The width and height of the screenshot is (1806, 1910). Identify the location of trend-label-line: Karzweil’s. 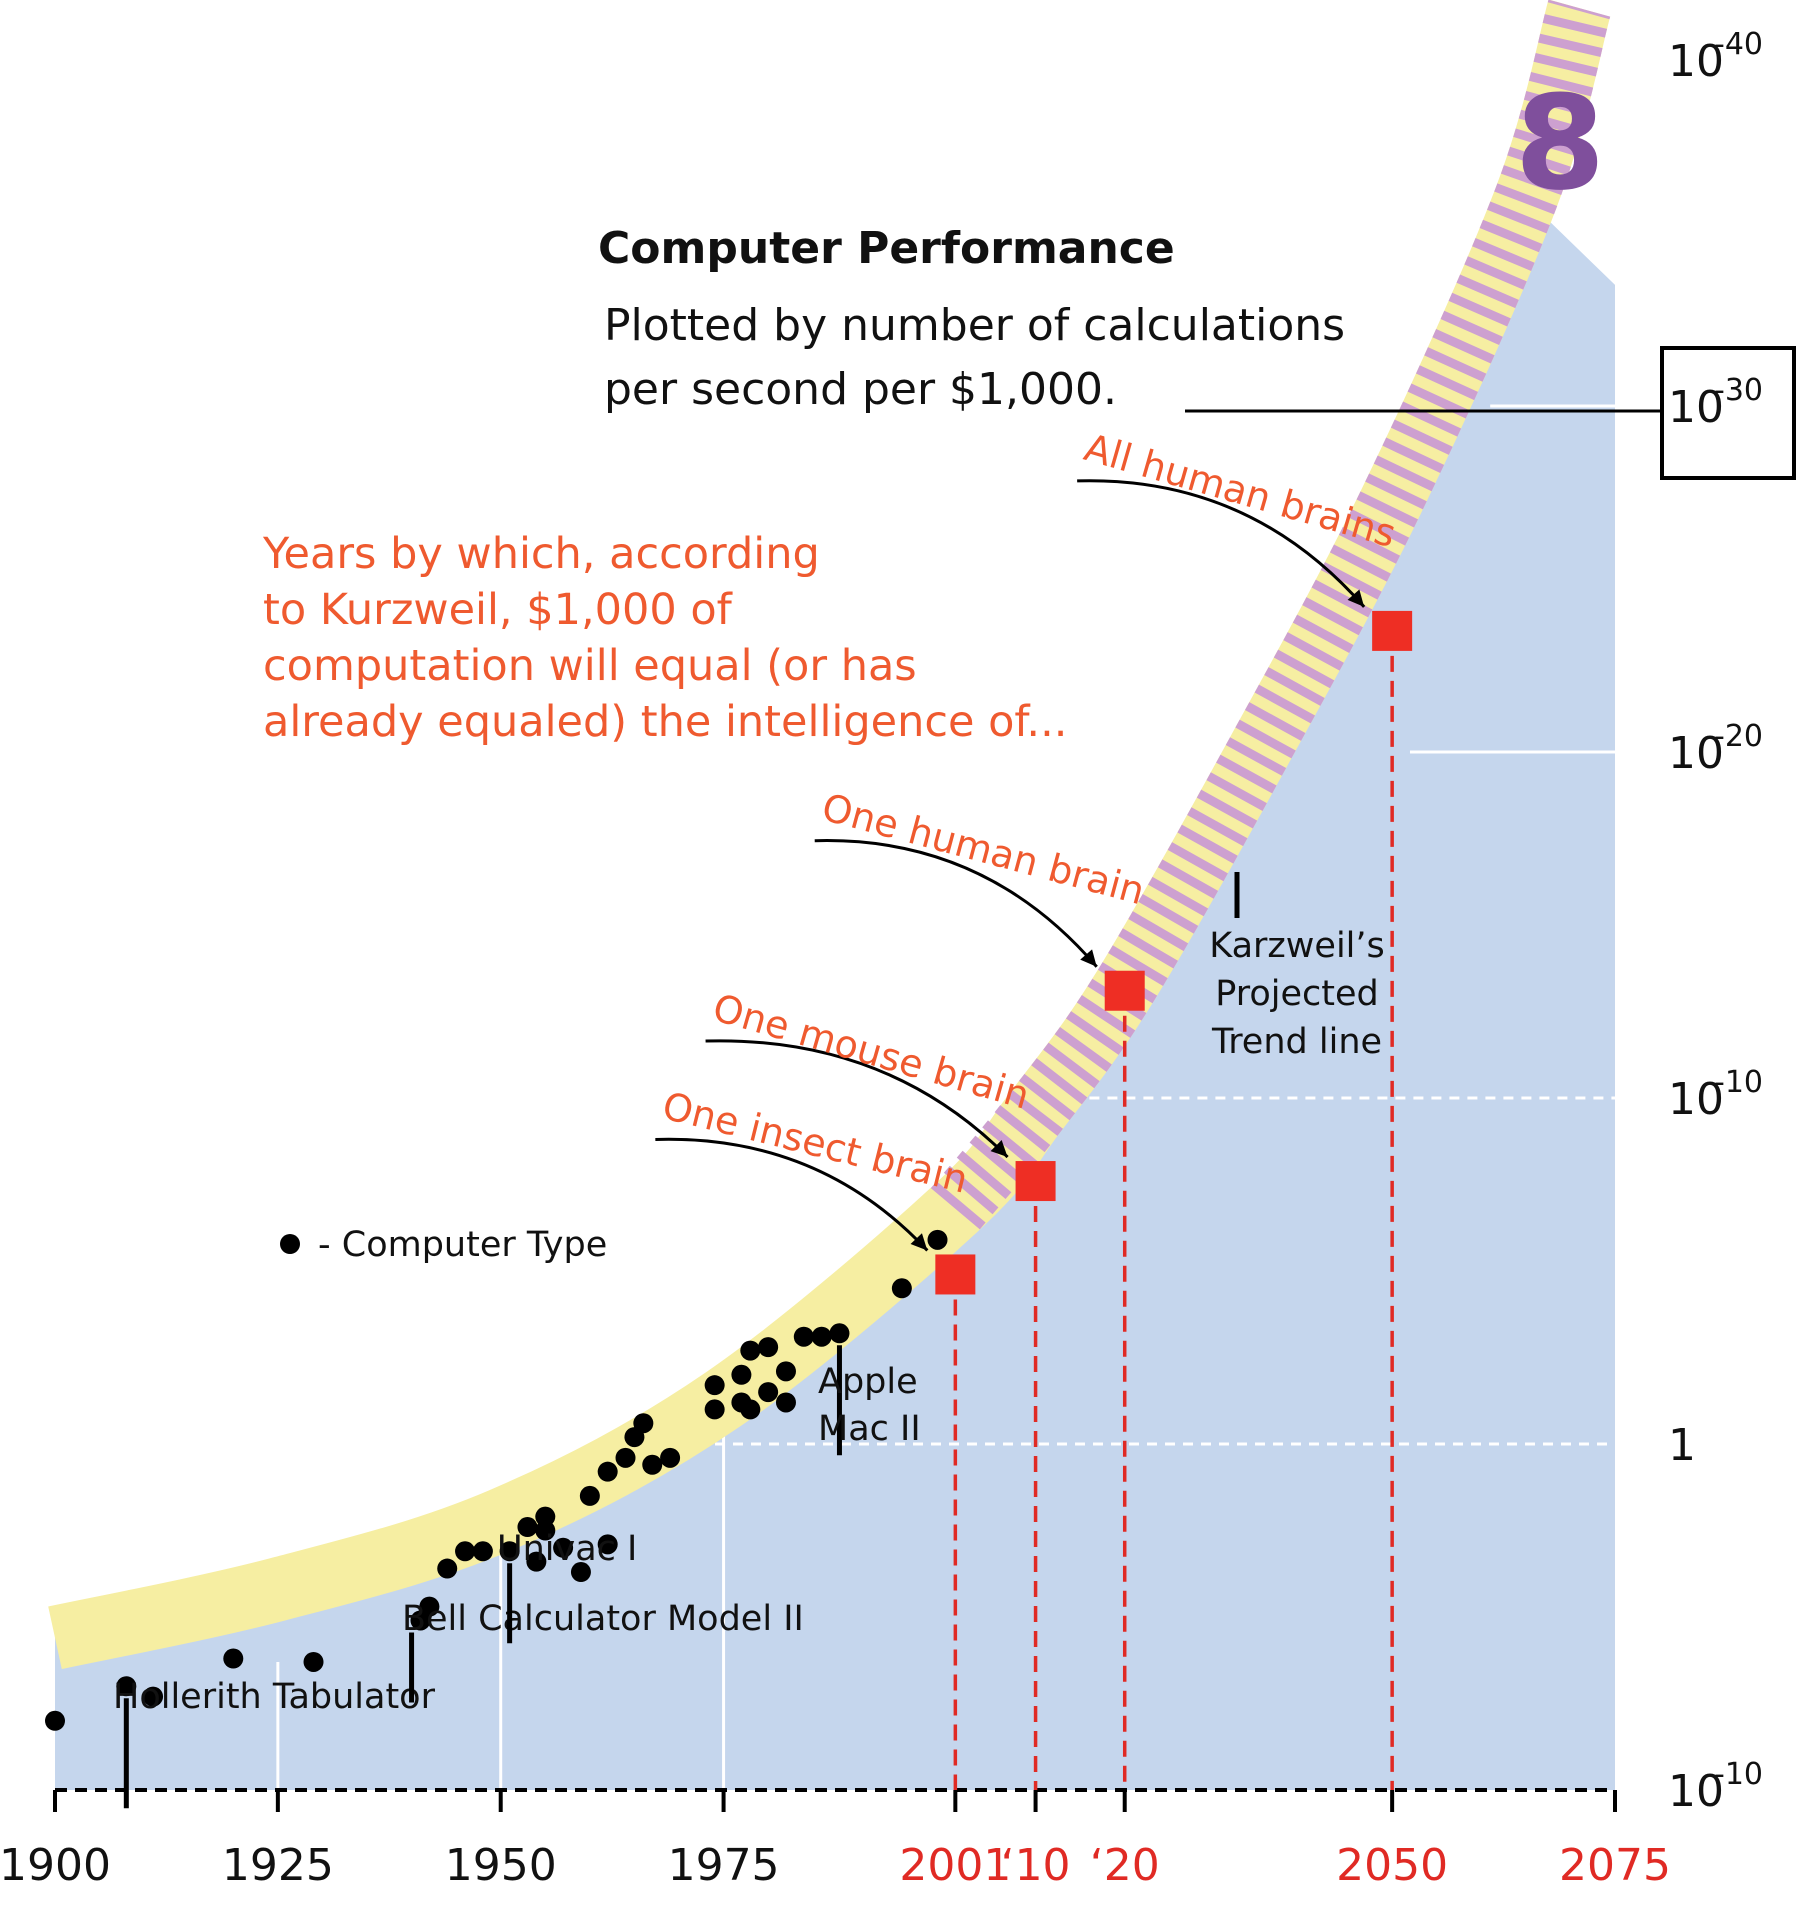
(1297, 946).